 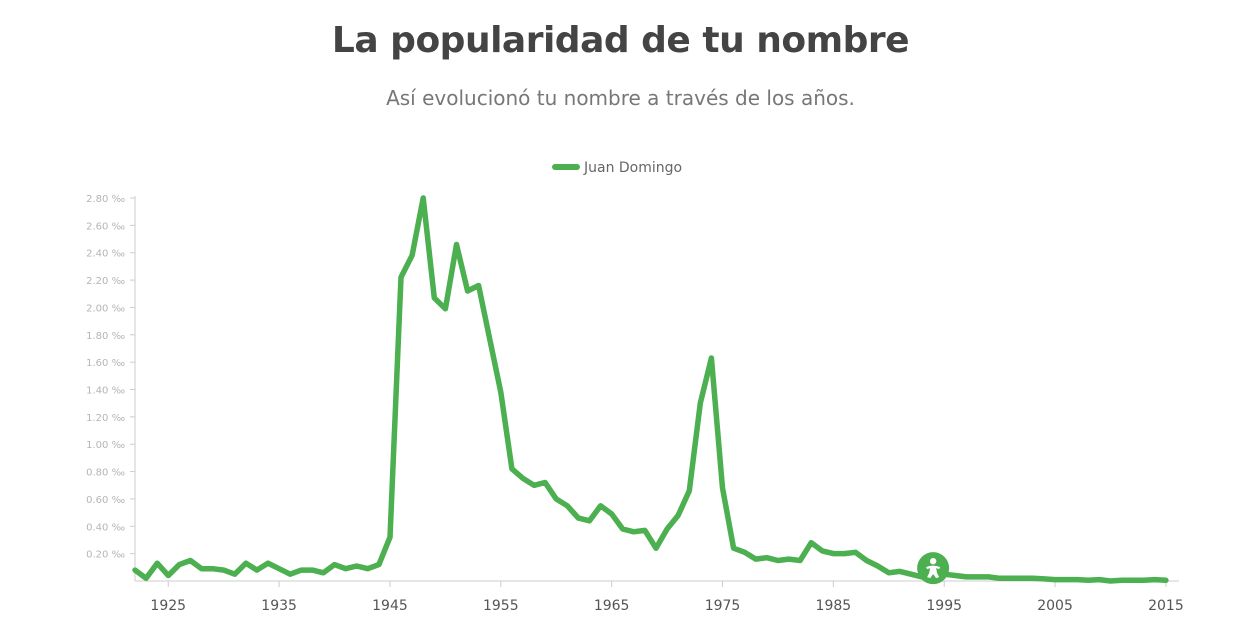 What do you see at coordinates (944, 606) in the screenshot?
I see `x-tick-label: 1995` at bounding box center [944, 606].